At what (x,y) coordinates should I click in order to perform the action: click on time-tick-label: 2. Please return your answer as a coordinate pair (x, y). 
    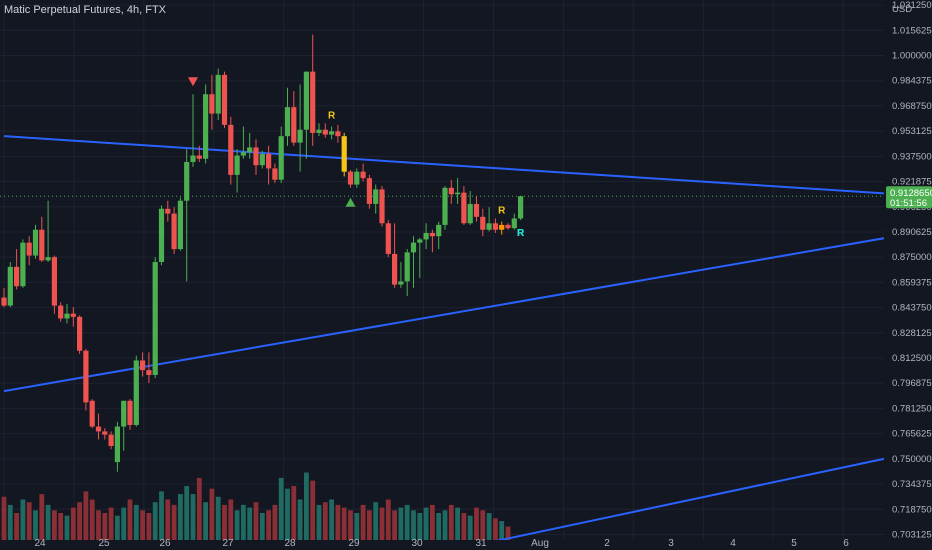
    Looking at the image, I should click on (607, 543).